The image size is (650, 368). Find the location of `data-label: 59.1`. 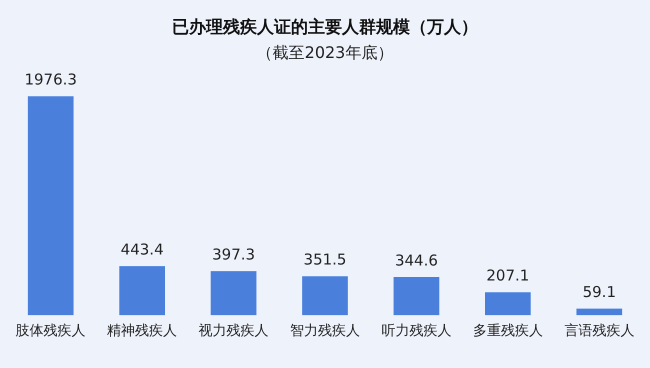

data-label: 59.1 is located at coordinates (599, 292).